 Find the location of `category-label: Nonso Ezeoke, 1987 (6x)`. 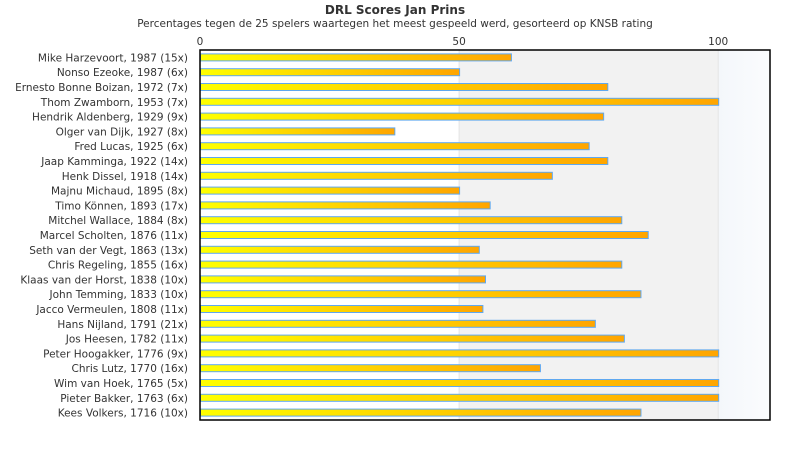

category-label: Nonso Ezeoke, 1987 (6x) is located at coordinates (122, 73).